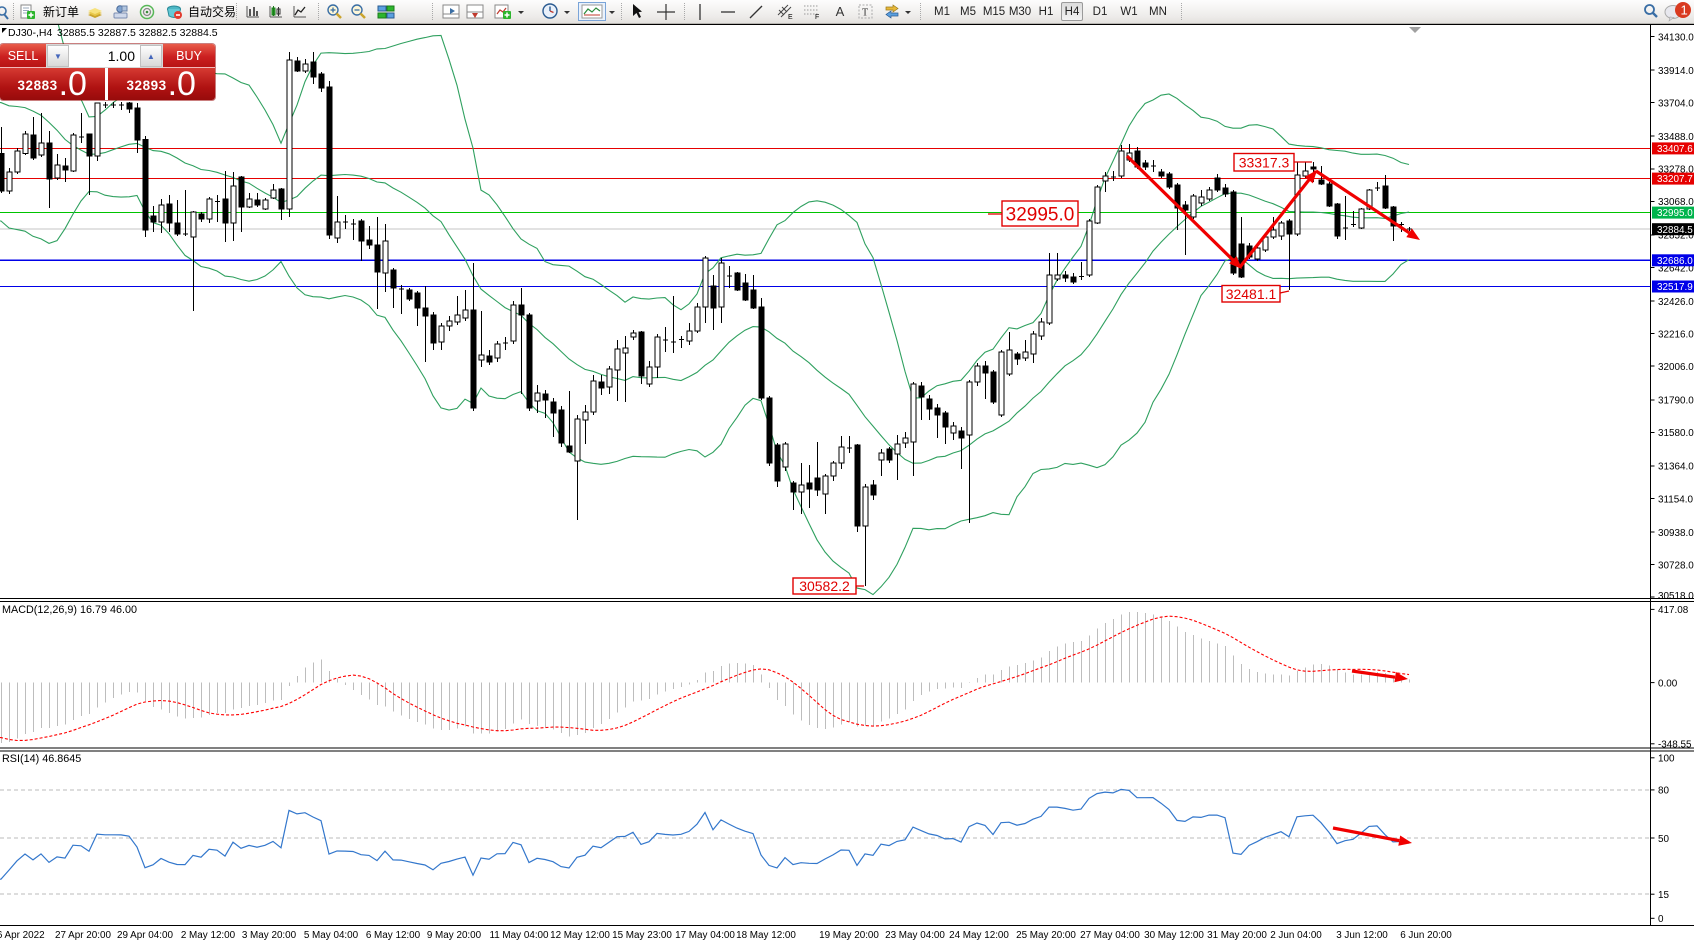 This screenshot has width=1694, height=950. What do you see at coordinates (1110, 935) in the screenshot?
I see `svg-text: 27 May 04:00` at bounding box center [1110, 935].